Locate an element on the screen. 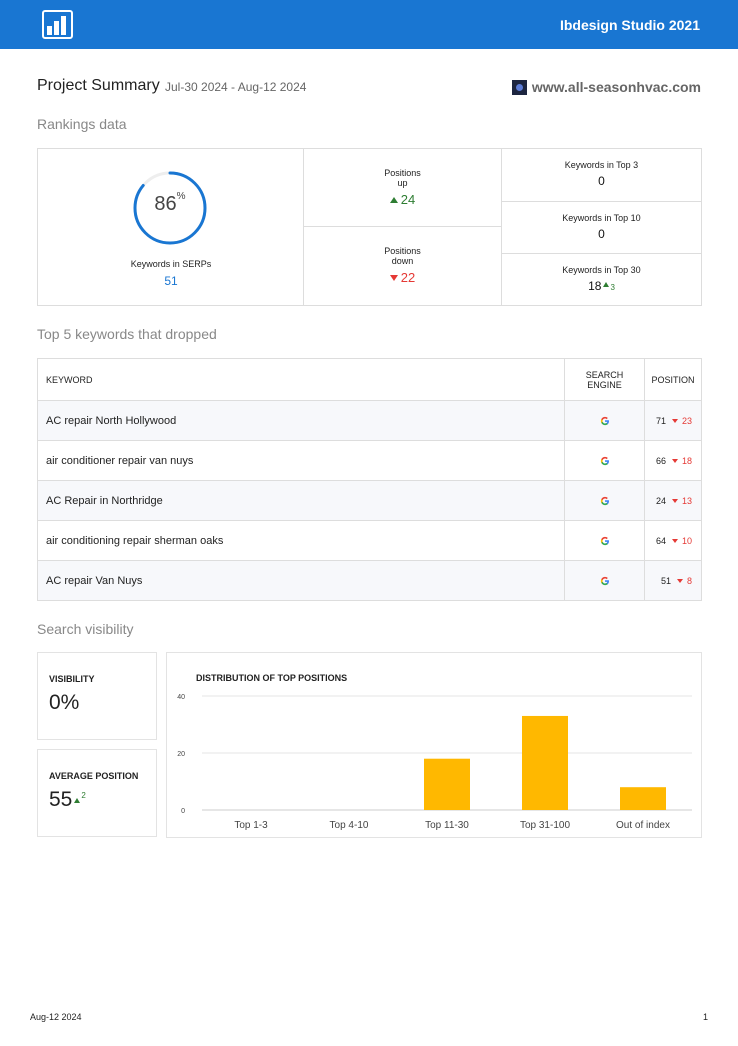 This screenshot has width=738, height=1046. keyword-cell: AC Repair in Northridge is located at coordinates (301, 500).